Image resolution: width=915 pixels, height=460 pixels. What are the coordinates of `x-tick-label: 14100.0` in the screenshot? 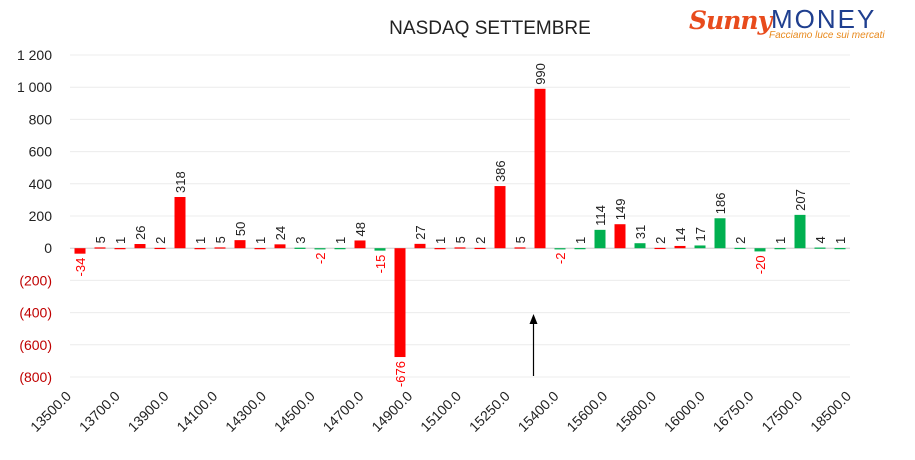 It's located at (196, 411).